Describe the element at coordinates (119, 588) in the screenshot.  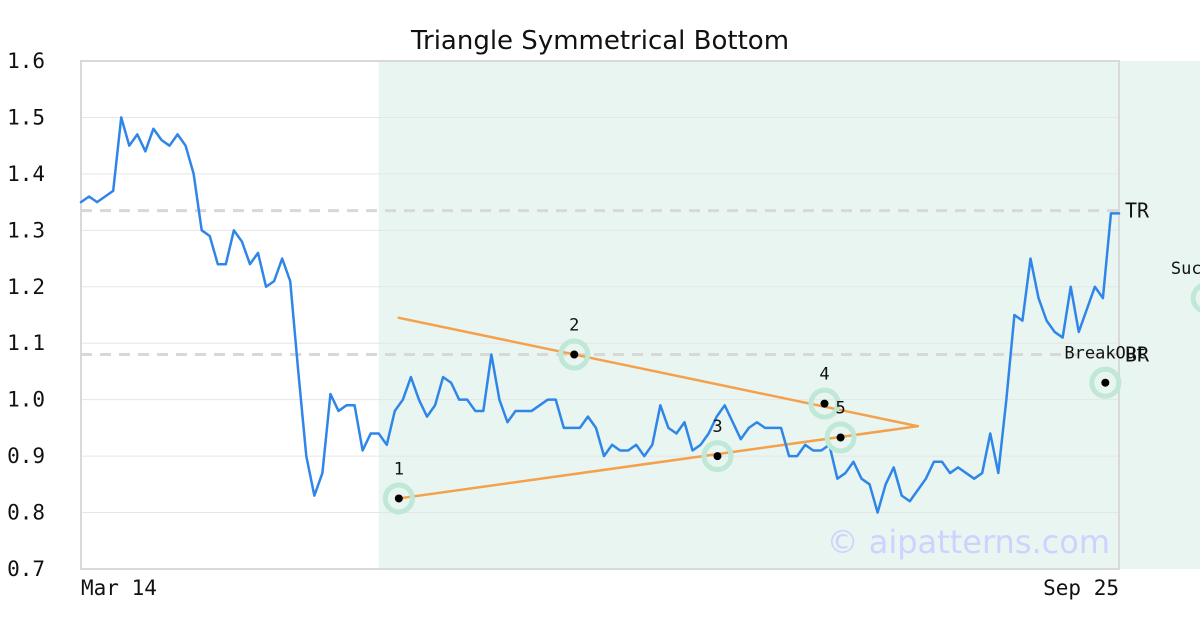
I see `x-tick-label-start: Mar 14` at that location.